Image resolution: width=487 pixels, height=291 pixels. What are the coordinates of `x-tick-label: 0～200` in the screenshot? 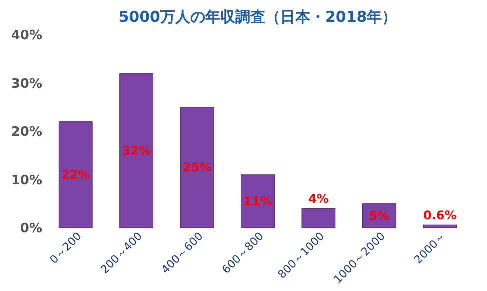 It's located at (66, 248).